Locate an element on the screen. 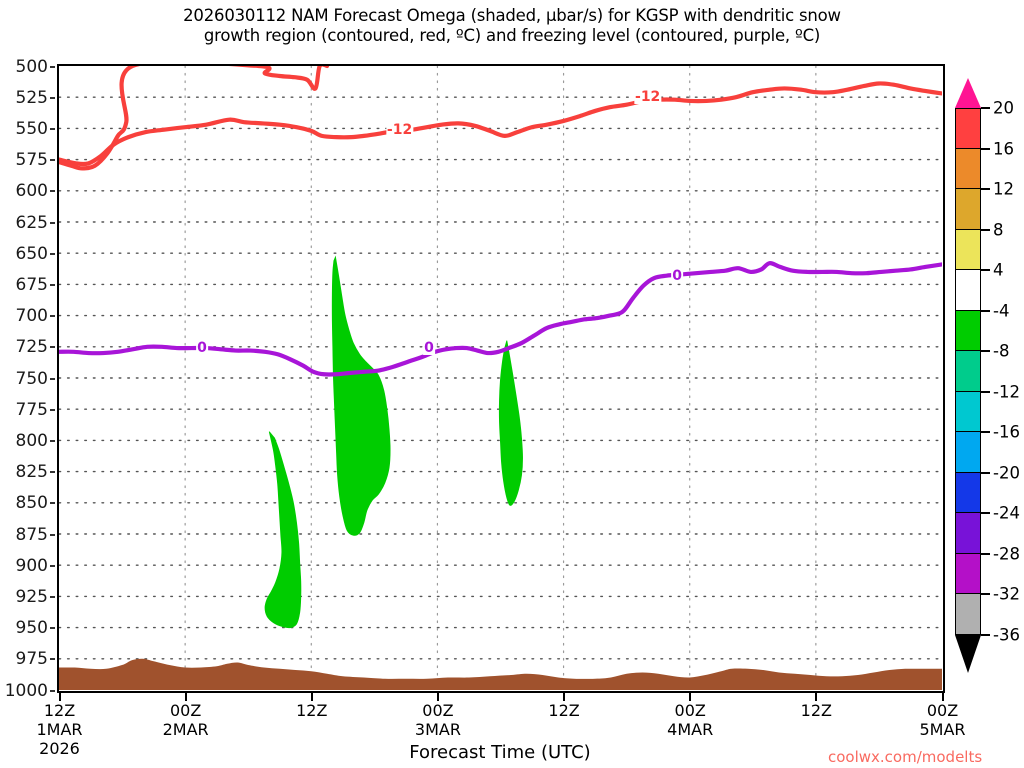 Image resolution: width=1024 pixels, height=768 pixels. dendritic-contour-upper is located at coordinates (194, 118).